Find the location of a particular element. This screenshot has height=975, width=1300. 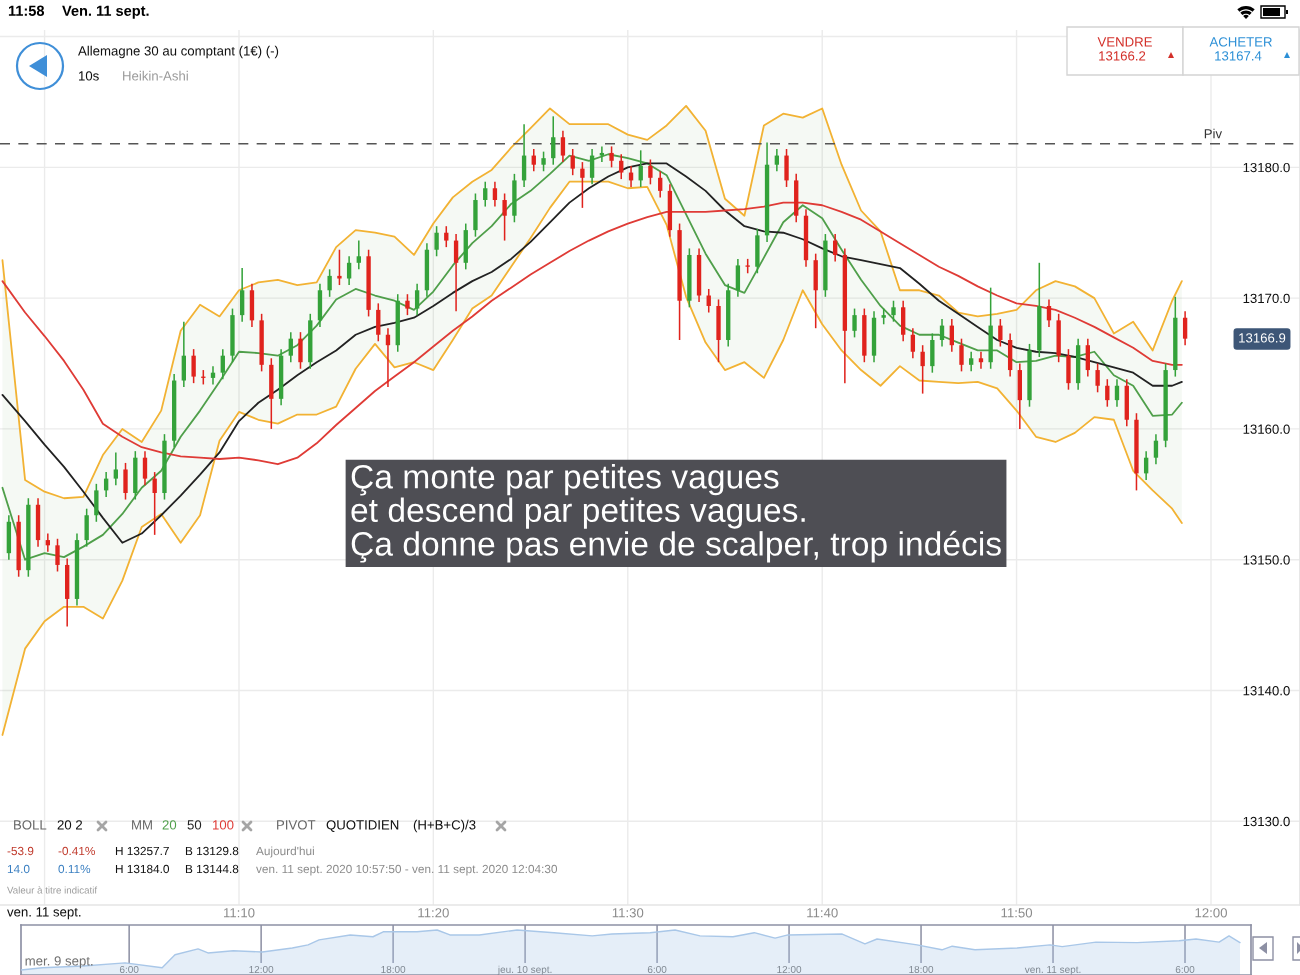

annotation: 14.0 is located at coordinates (18, 869).